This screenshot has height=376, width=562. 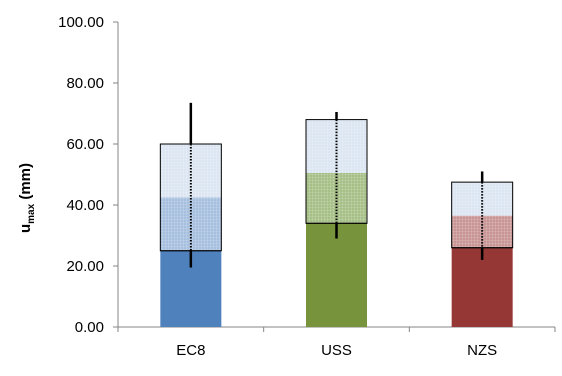 I want to click on y-tick-label: 20.00, so click(x=85, y=266).